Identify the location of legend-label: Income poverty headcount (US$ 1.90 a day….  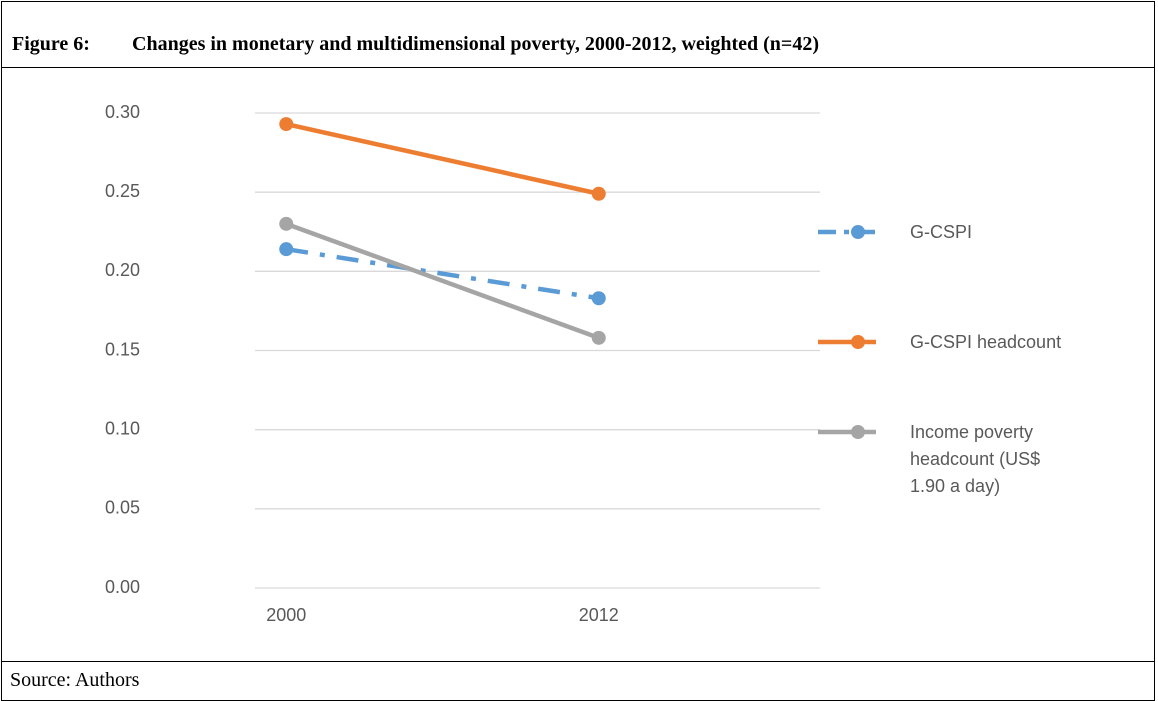
(975, 459).